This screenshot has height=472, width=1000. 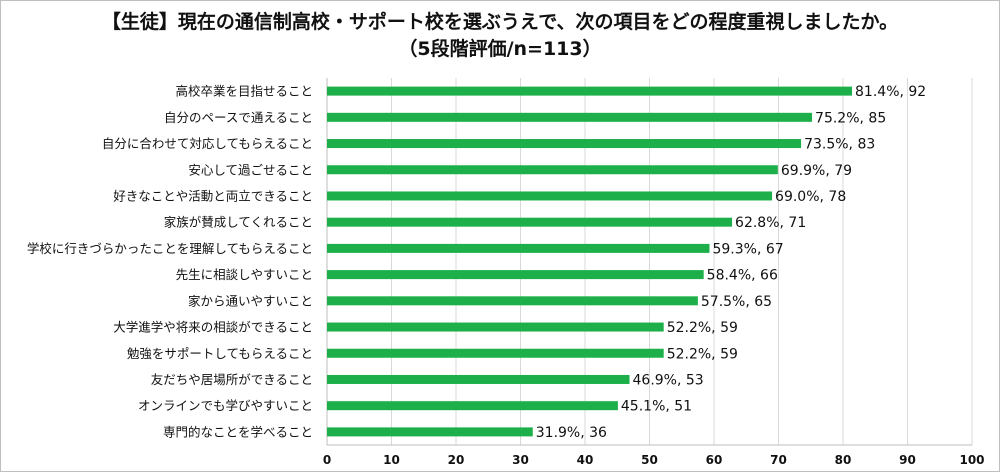 What do you see at coordinates (742, 276) in the screenshot?
I see `data-label: 58.4%, 66` at bounding box center [742, 276].